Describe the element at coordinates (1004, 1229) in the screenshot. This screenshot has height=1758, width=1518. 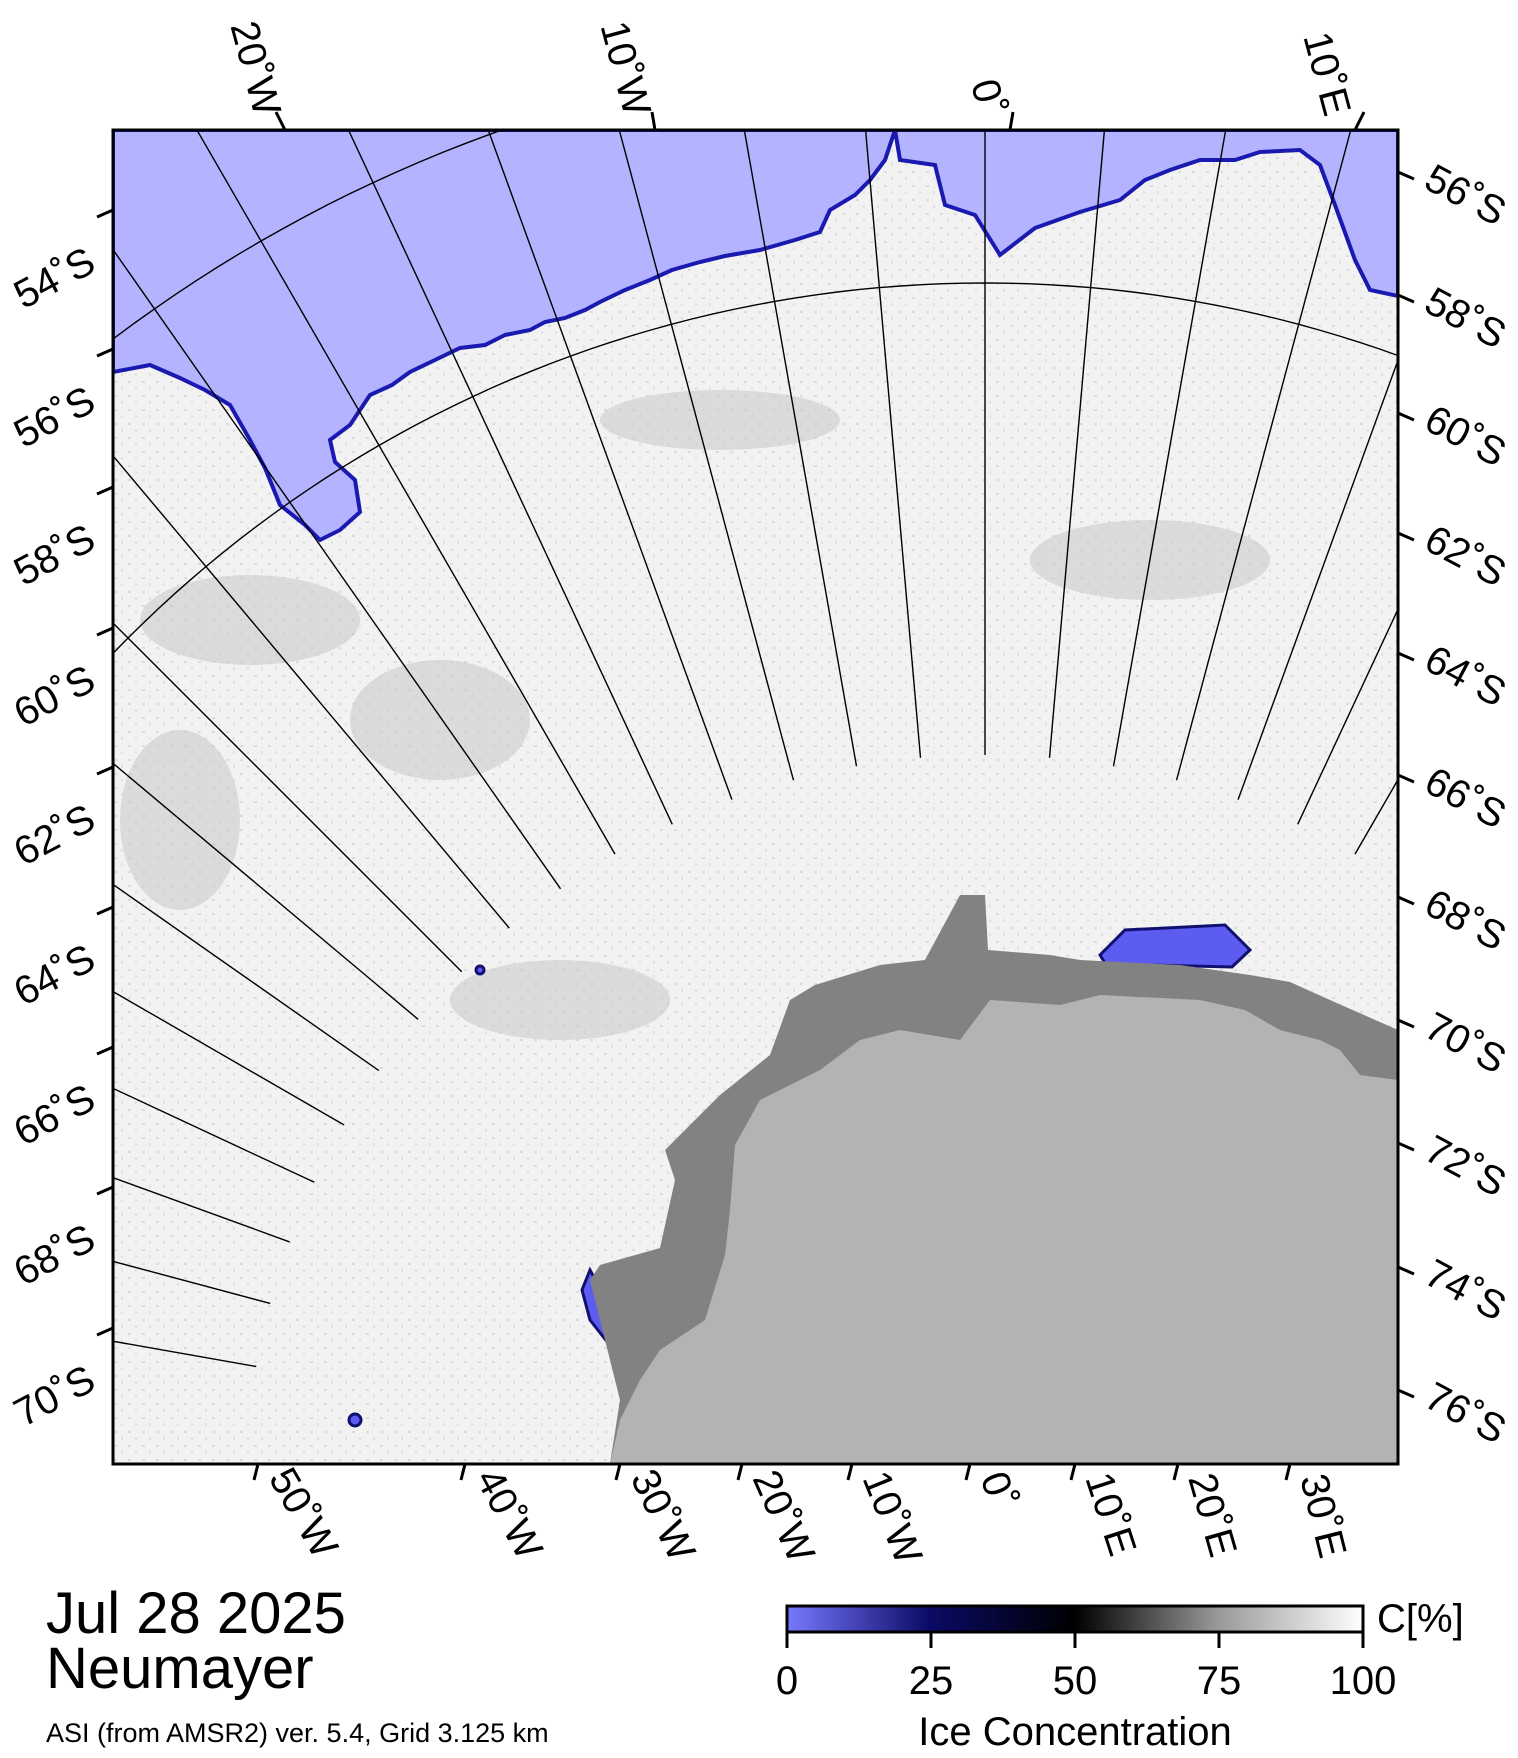
I see `antarctic-continent` at that location.